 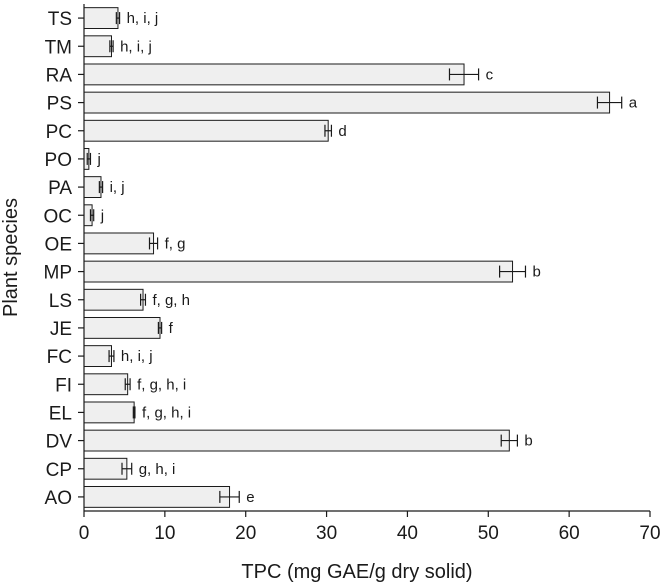 What do you see at coordinates (166, 412) in the screenshot?
I see `significance-label-el: f, g, h, i` at bounding box center [166, 412].